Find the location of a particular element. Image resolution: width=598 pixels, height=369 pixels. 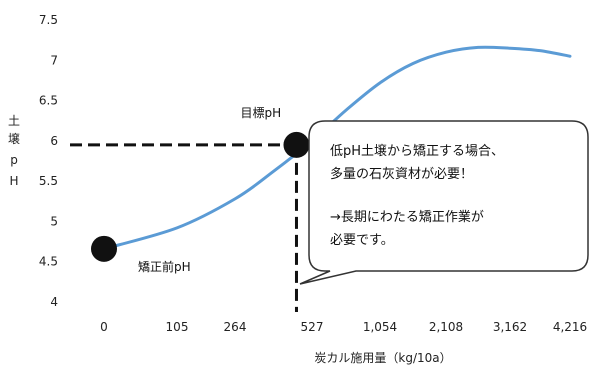

marker-label: 矯正前pH is located at coordinates (164, 266).